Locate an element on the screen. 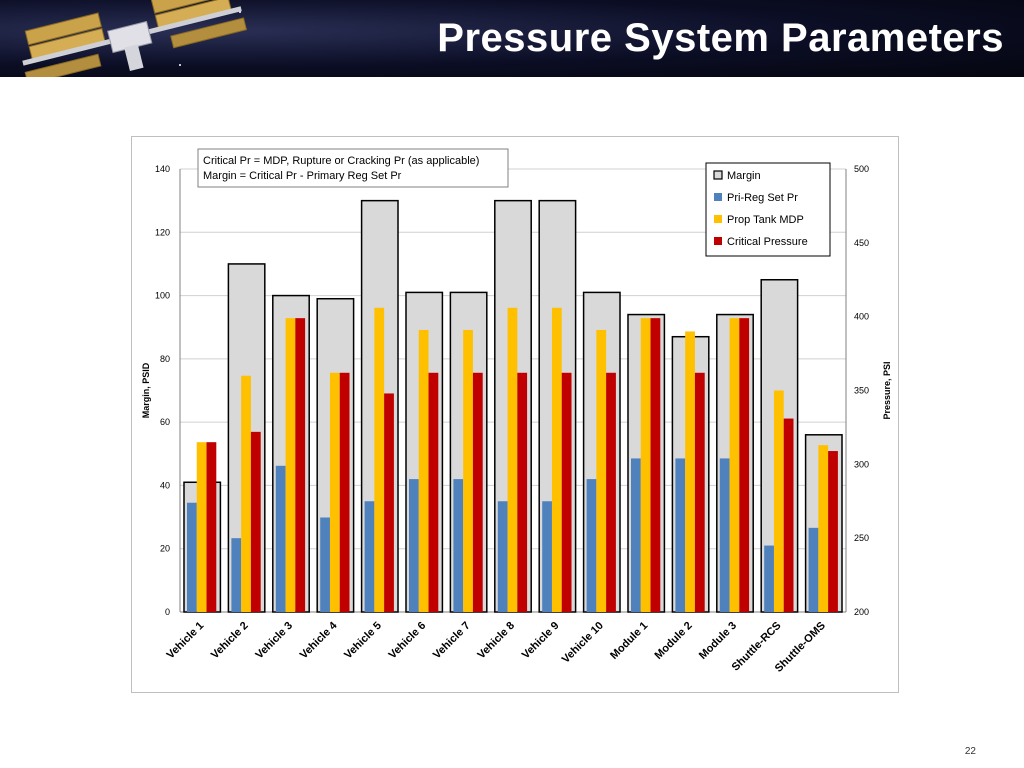  y2-tick-label: 350 is located at coordinates (861, 391).